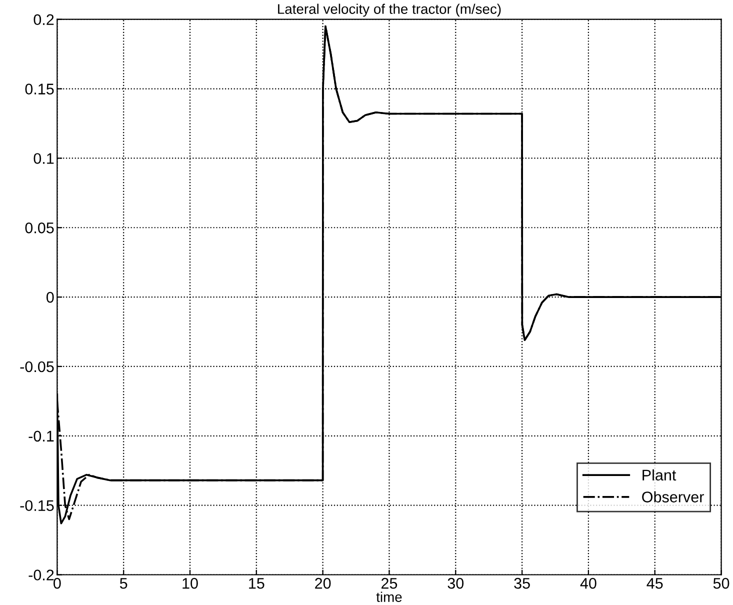  I want to click on y-tick-label: 0.2, so click(44, 20).